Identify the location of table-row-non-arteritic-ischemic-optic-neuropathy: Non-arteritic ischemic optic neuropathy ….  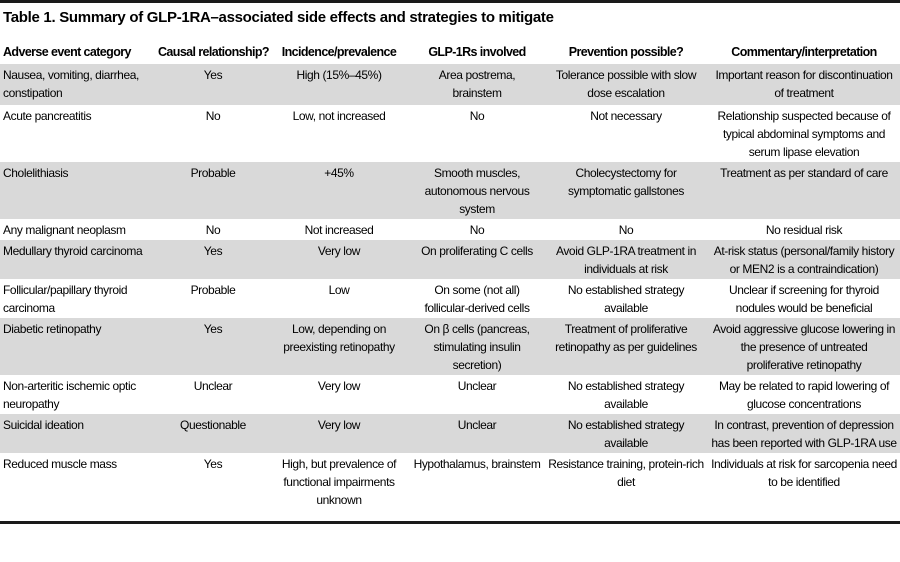
(450, 394).